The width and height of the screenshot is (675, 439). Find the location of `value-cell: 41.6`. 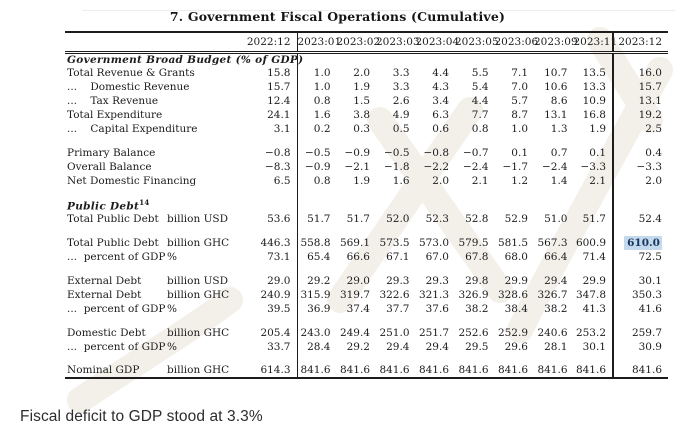

value-cell: 41.6 is located at coordinates (650, 308).